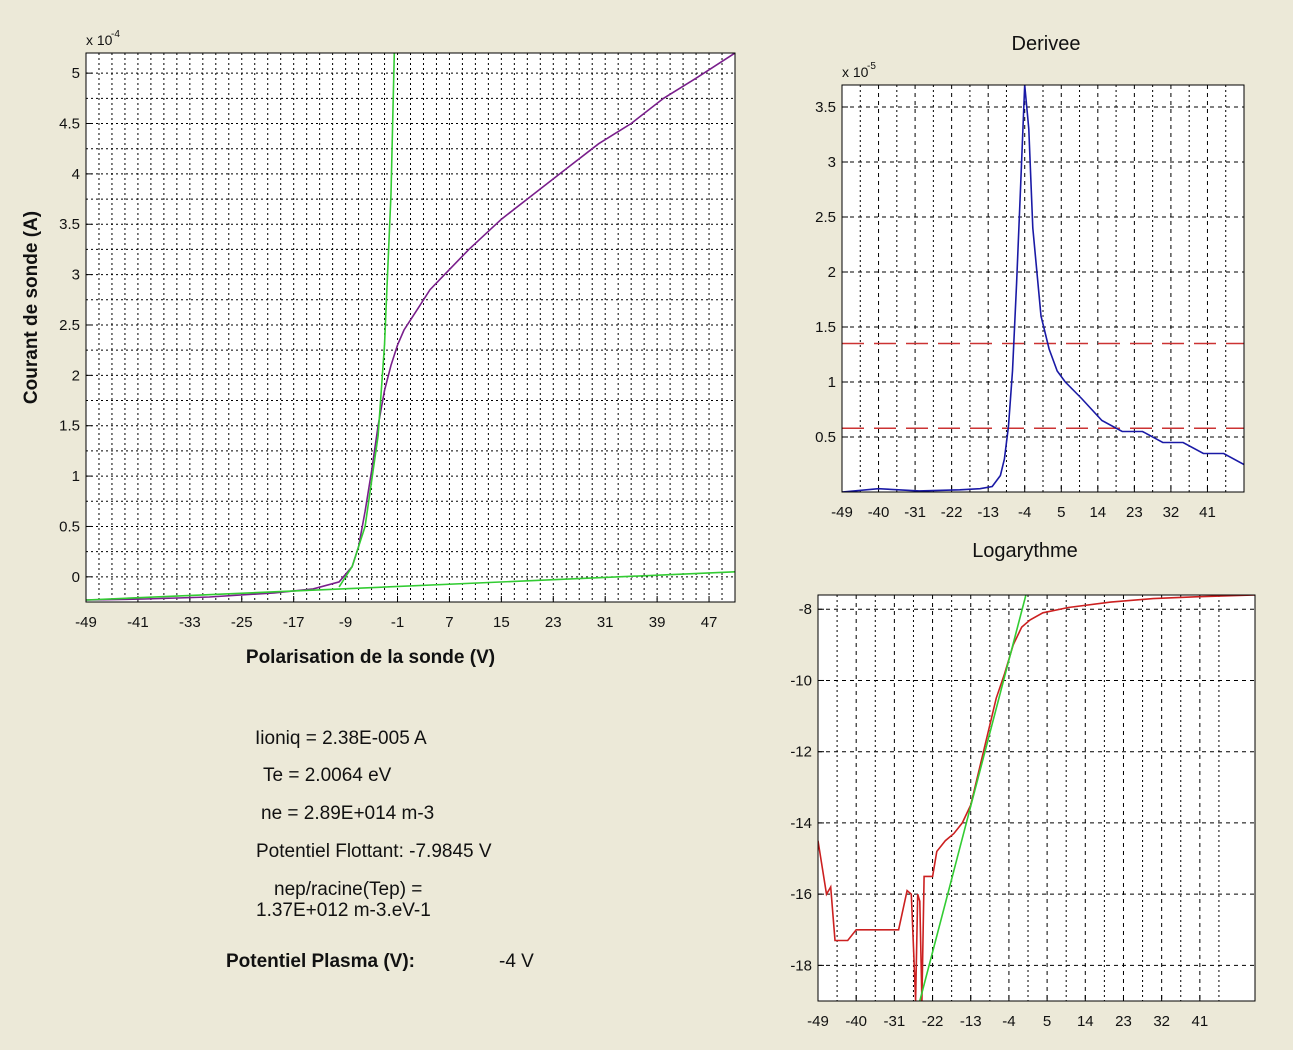 The width and height of the screenshot is (1293, 1050). I want to click on chart3-y-tick-label: -12, so click(801, 752).